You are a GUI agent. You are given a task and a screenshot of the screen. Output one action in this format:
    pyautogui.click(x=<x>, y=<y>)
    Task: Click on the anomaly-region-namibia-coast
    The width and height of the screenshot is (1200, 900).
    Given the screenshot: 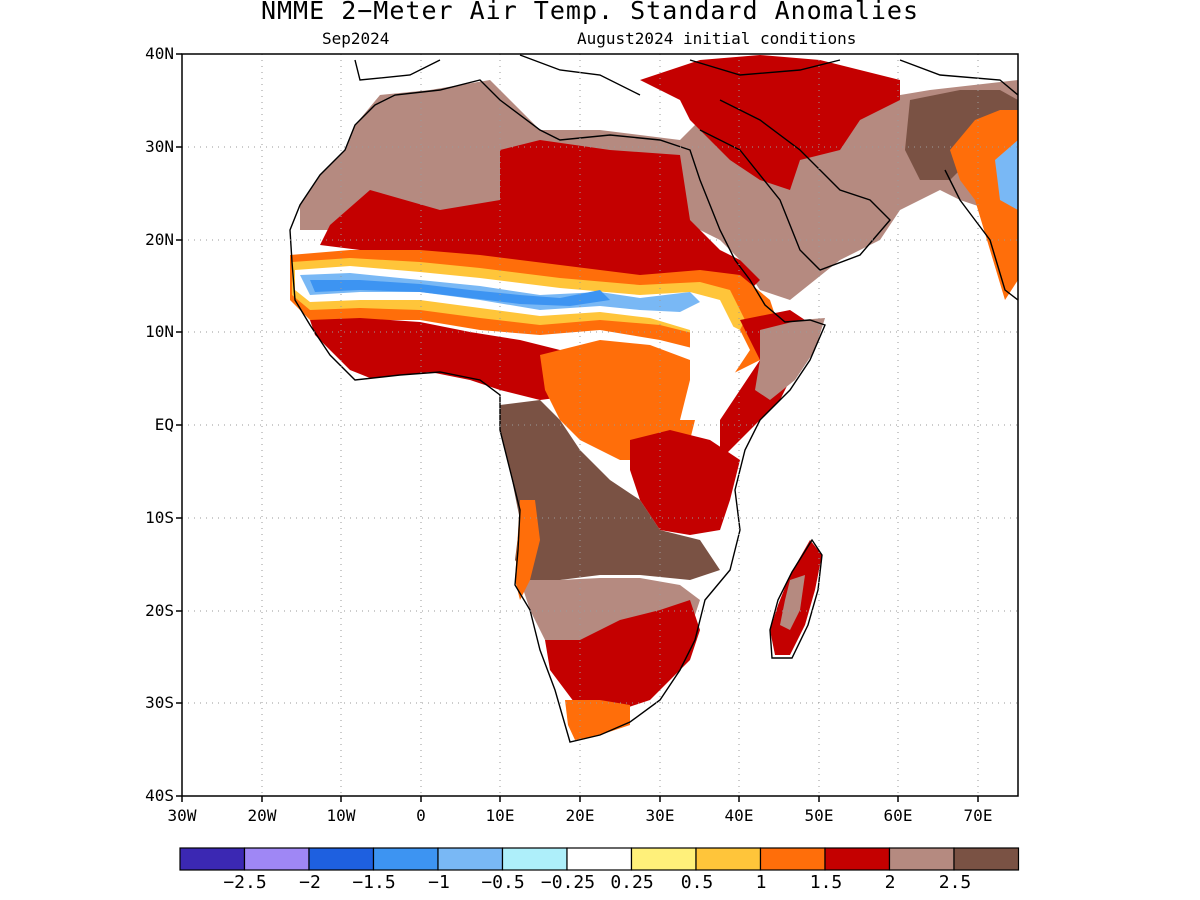 What is the action you would take?
    pyautogui.click(x=527, y=550)
    